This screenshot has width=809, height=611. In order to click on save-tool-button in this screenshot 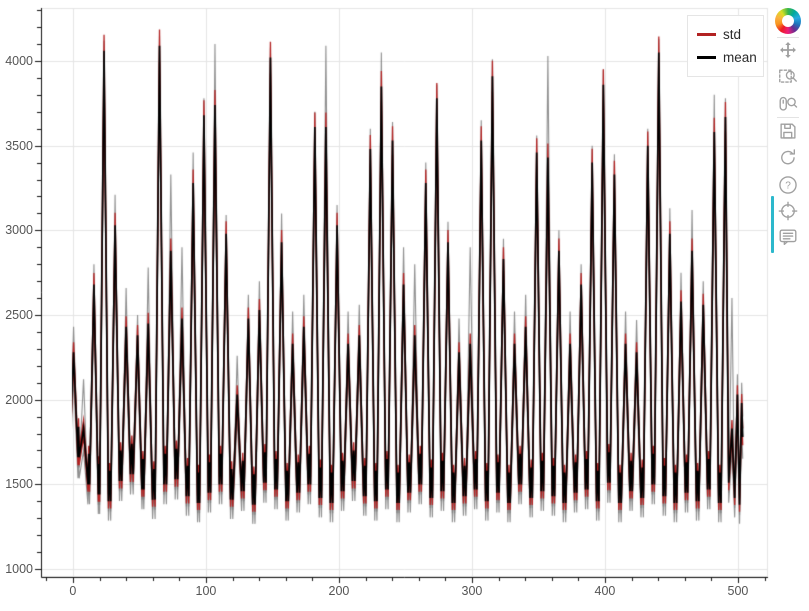, I will do `click(788, 131)`.